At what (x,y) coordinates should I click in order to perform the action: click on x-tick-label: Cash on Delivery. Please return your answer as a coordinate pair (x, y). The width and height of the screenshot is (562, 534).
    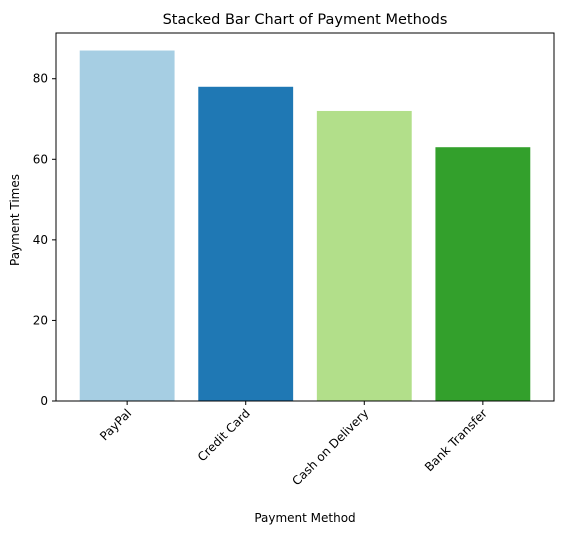
    Looking at the image, I should click on (330, 447).